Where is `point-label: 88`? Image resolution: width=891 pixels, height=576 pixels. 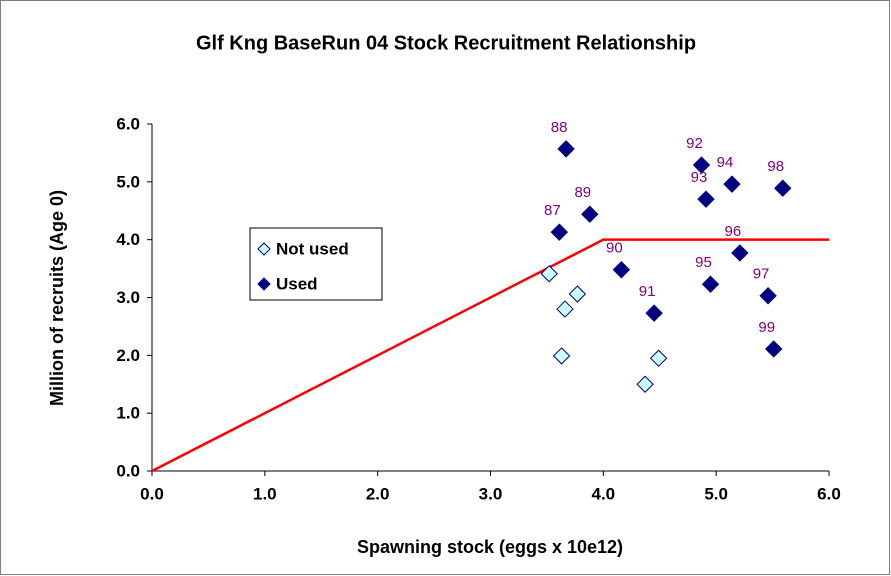 point-label: 88 is located at coordinates (559, 127).